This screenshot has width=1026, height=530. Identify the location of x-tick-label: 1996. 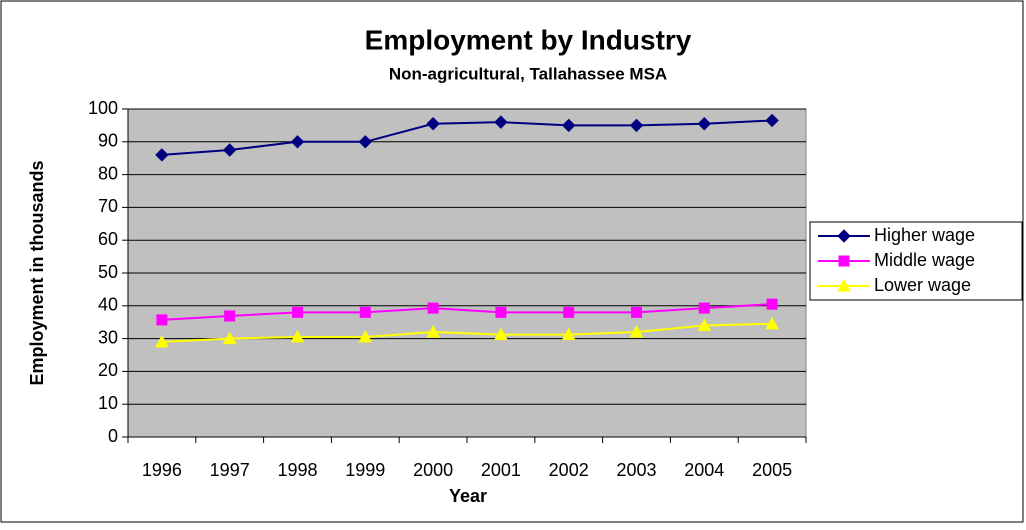
(162, 470).